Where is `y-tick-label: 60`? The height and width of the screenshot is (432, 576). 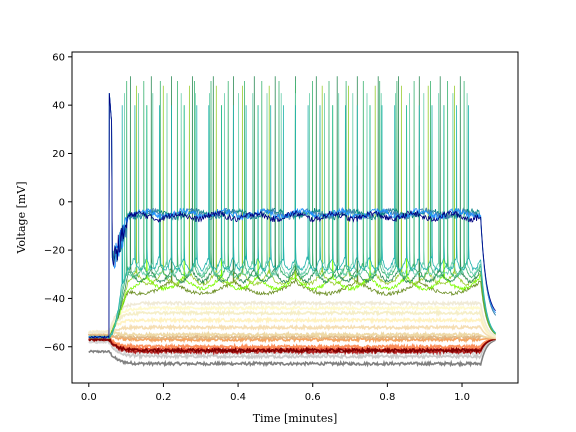
y-tick-label: 60 is located at coordinates (58, 57).